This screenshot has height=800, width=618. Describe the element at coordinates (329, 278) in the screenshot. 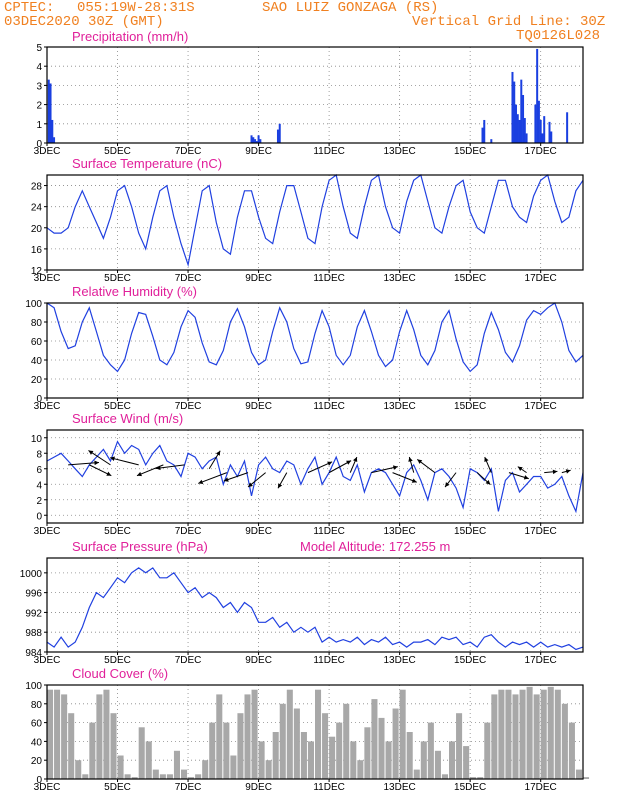

I see `x-tick-label: 11DEC` at that location.